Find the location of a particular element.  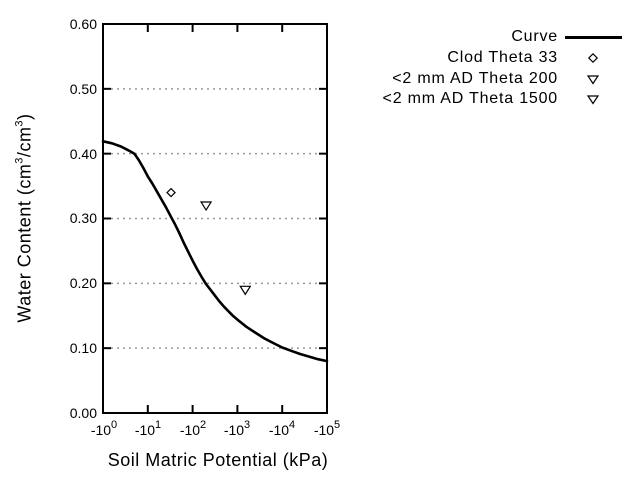

y-axis-title-text: Water Content (cm is located at coordinates (24, 243).